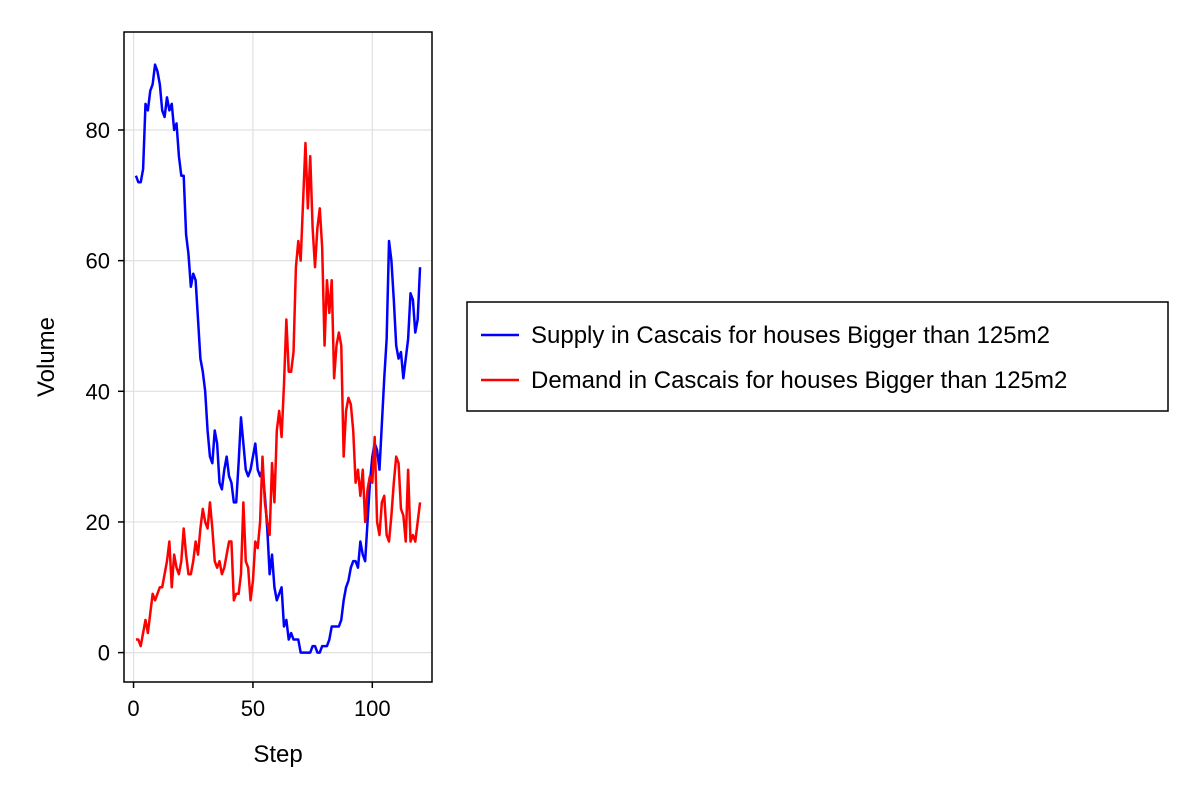  What do you see at coordinates (277, 754) in the screenshot?
I see `x-axis-title: Step` at bounding box center [277, 754].